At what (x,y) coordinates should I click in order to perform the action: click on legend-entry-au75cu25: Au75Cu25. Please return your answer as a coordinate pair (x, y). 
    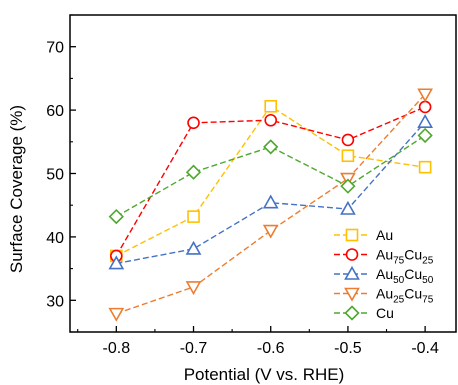
    Looking at the image, I should click on (384, 257).